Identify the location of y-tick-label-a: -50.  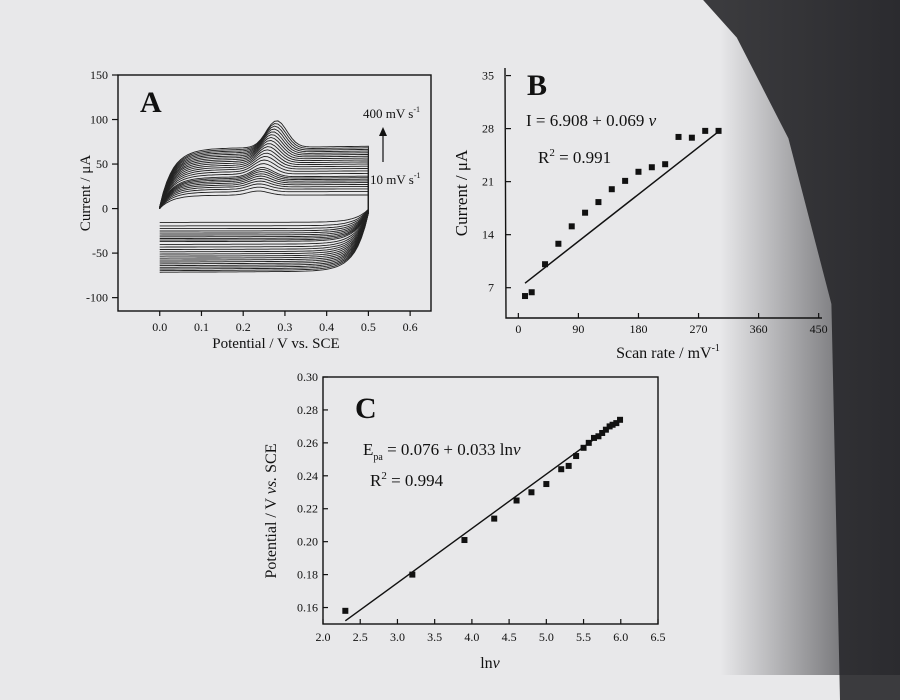
(100, 253).